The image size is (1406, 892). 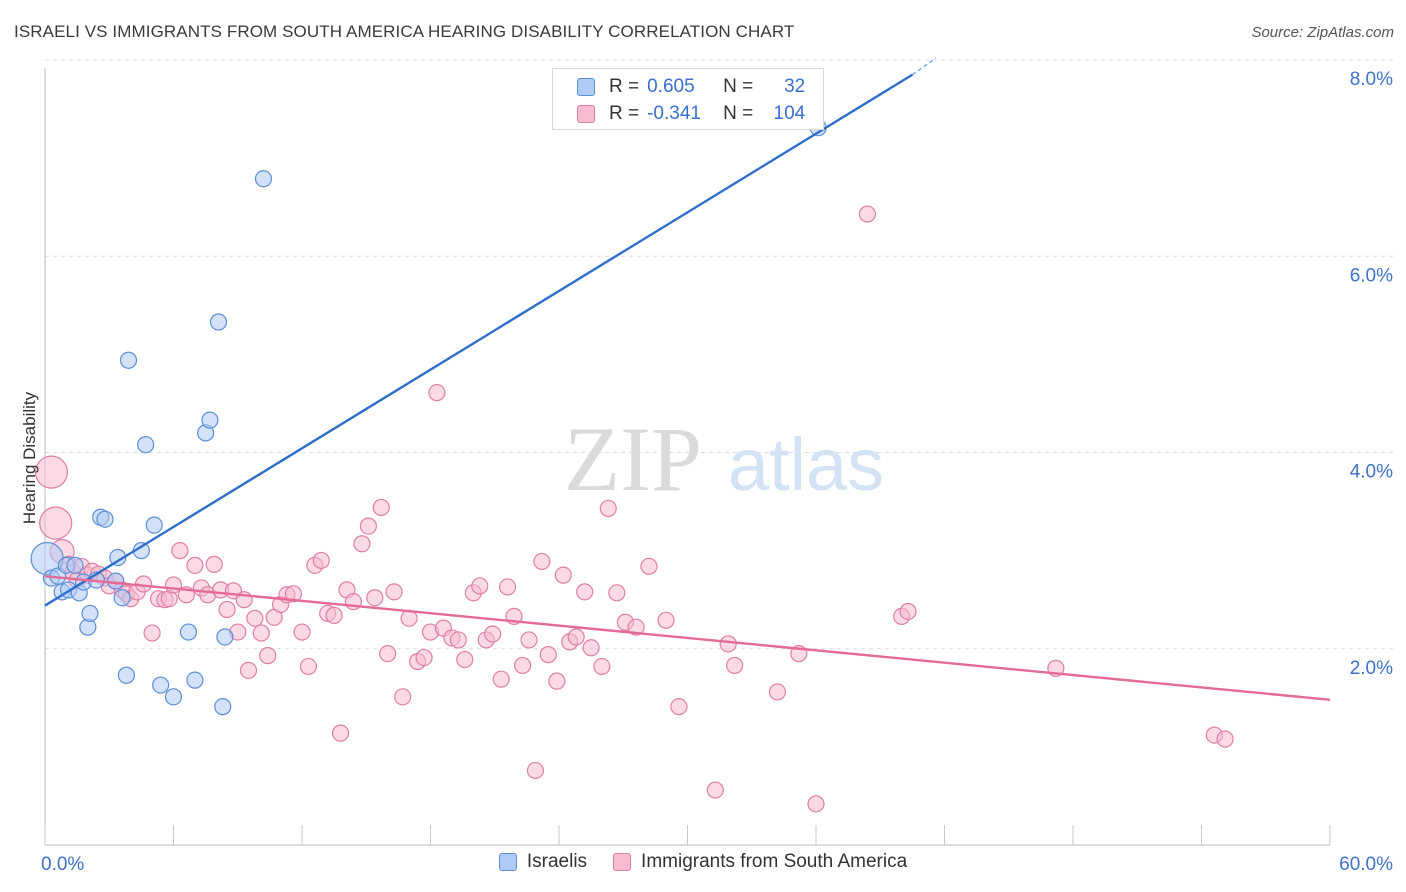 I want to click on x-tick-label: 0.0%, so click(x=62, y=864).